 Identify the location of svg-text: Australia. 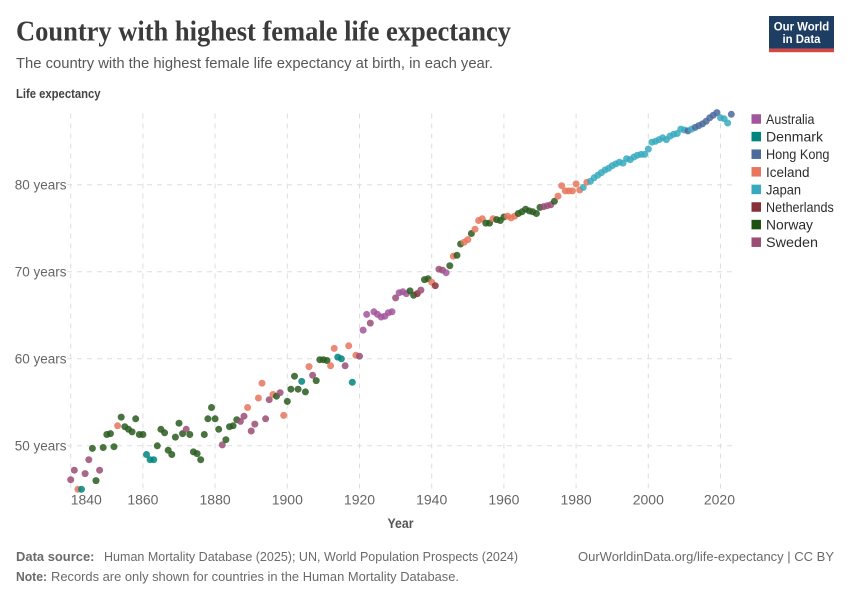
(790, 119).